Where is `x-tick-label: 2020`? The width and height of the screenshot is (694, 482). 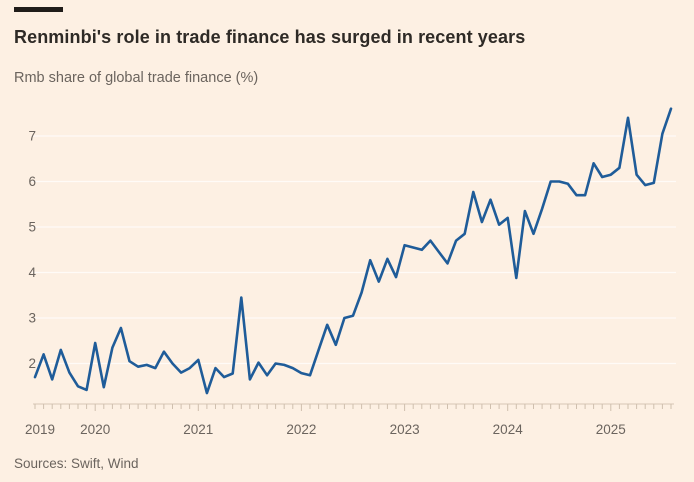
x-tick-label: 2020 is located at coordinates (95, 429).